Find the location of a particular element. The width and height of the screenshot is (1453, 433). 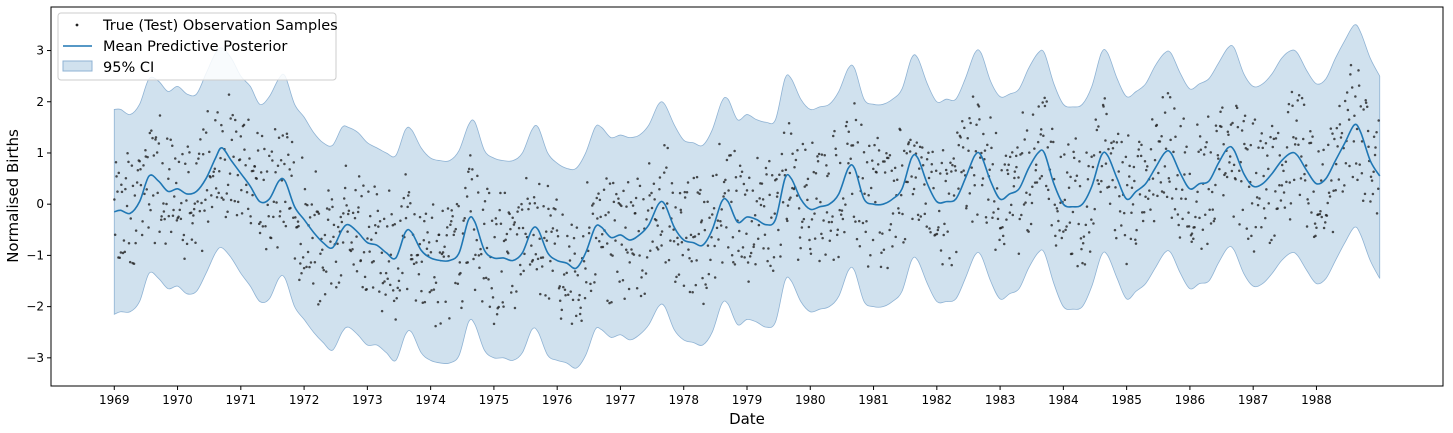

legend-mean-label: Mean Predictive Posterior is located at coordinates (195, 47).